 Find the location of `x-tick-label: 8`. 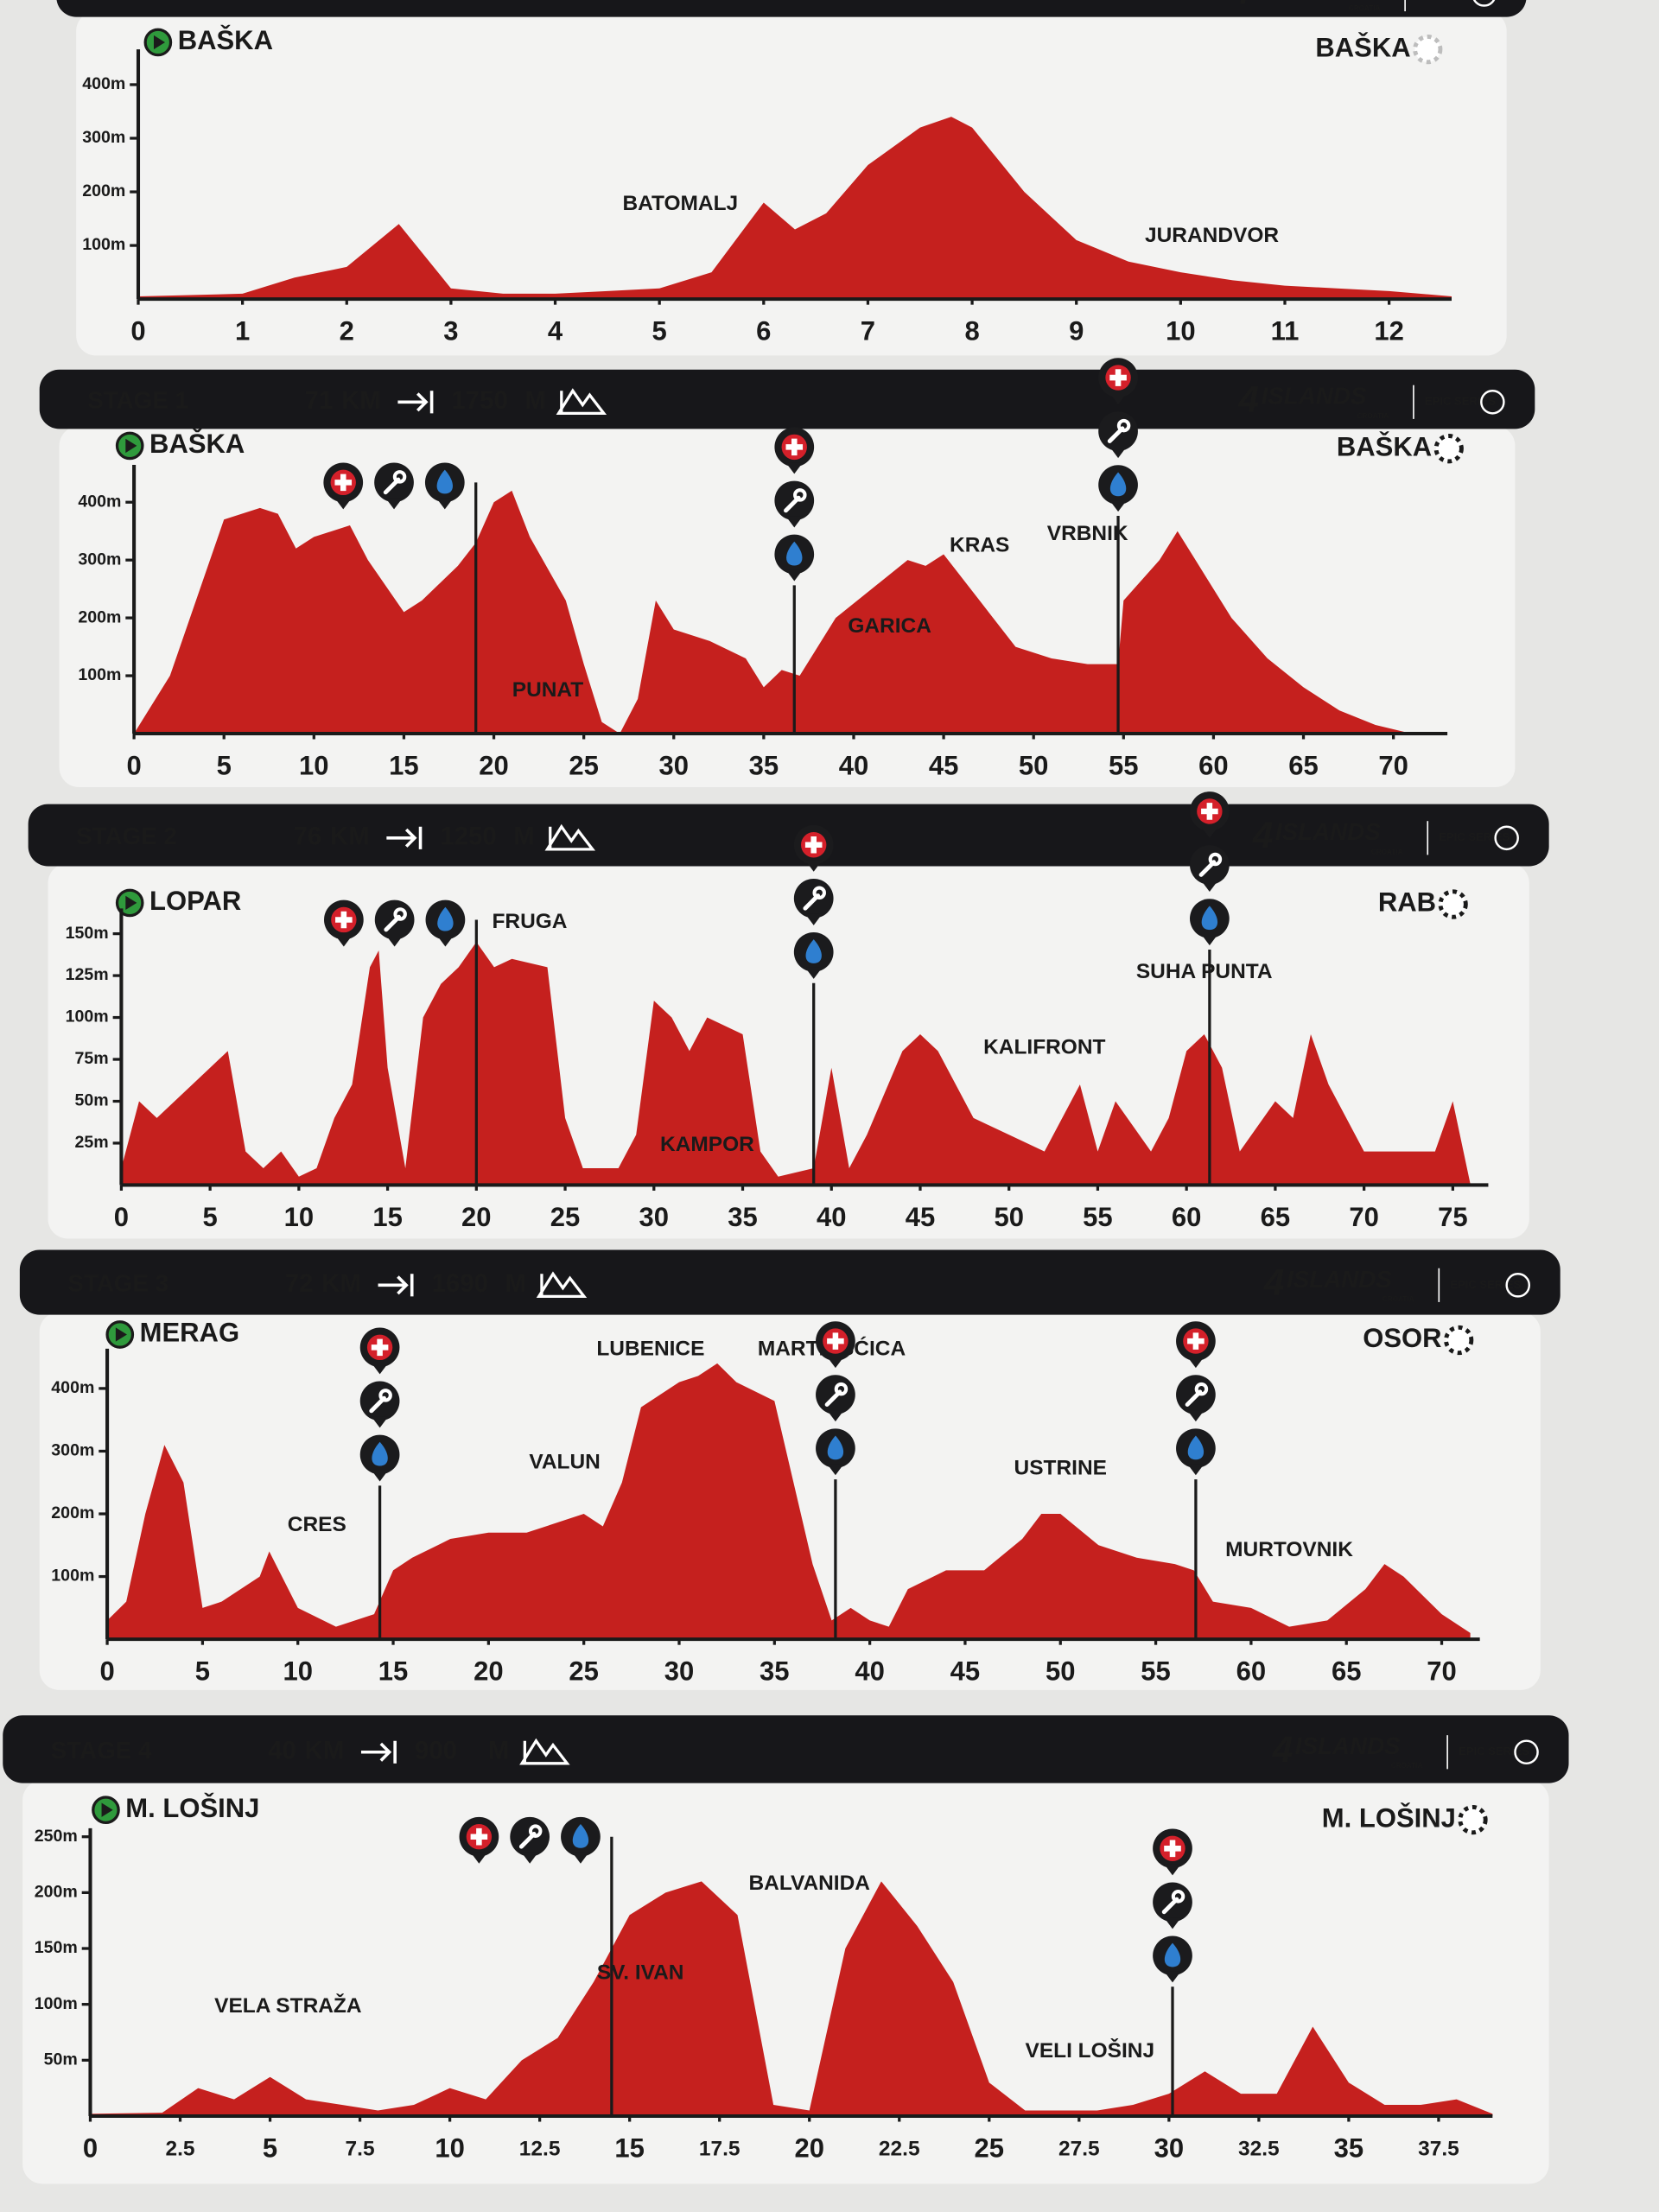

x-tick-label: 8 is located at coordinates (971, 330).